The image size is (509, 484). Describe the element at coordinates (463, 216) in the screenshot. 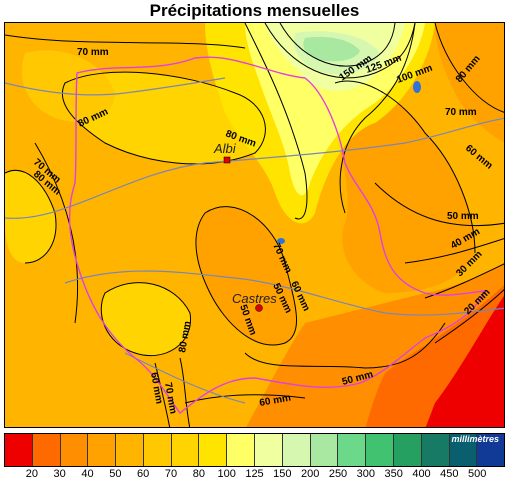

I see `isoline-label: 50 mm` at that location.